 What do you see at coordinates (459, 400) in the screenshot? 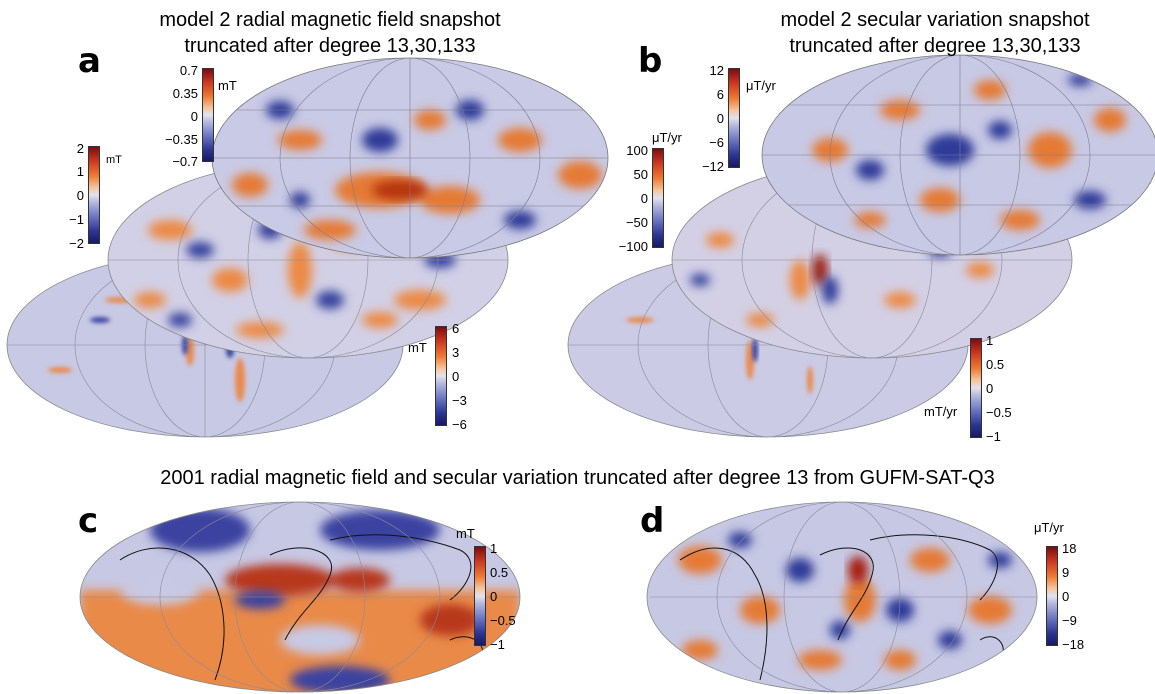
I see `colorbar-tick: −3` at bounding box center [459, 400].